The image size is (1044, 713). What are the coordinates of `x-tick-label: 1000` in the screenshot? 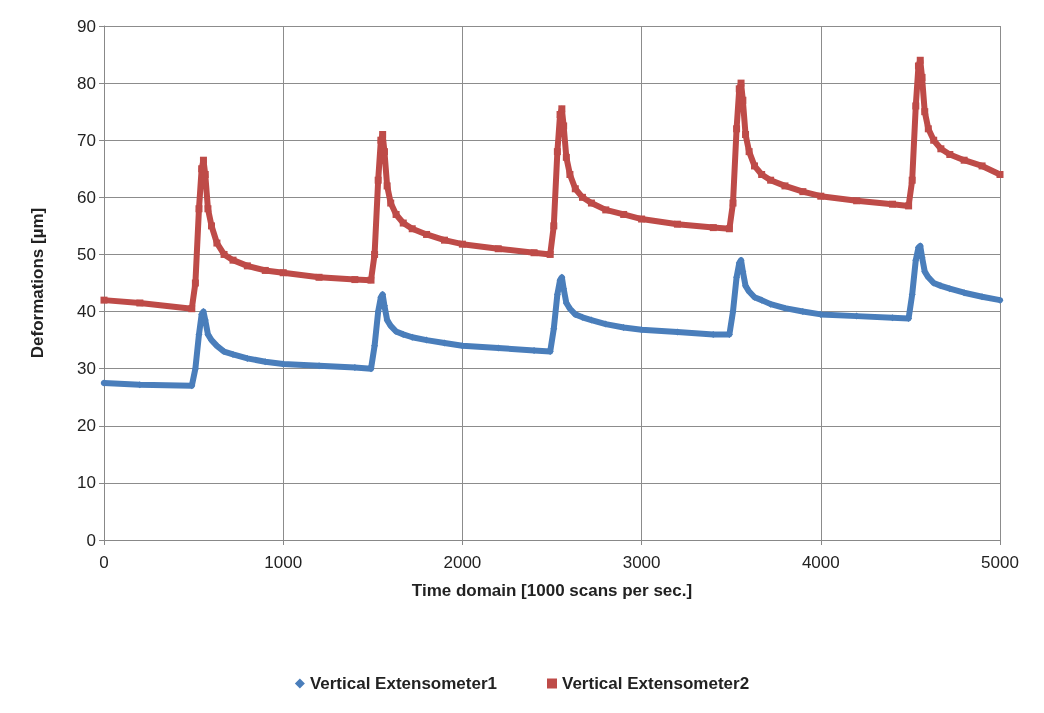 It's located at (283, 562).